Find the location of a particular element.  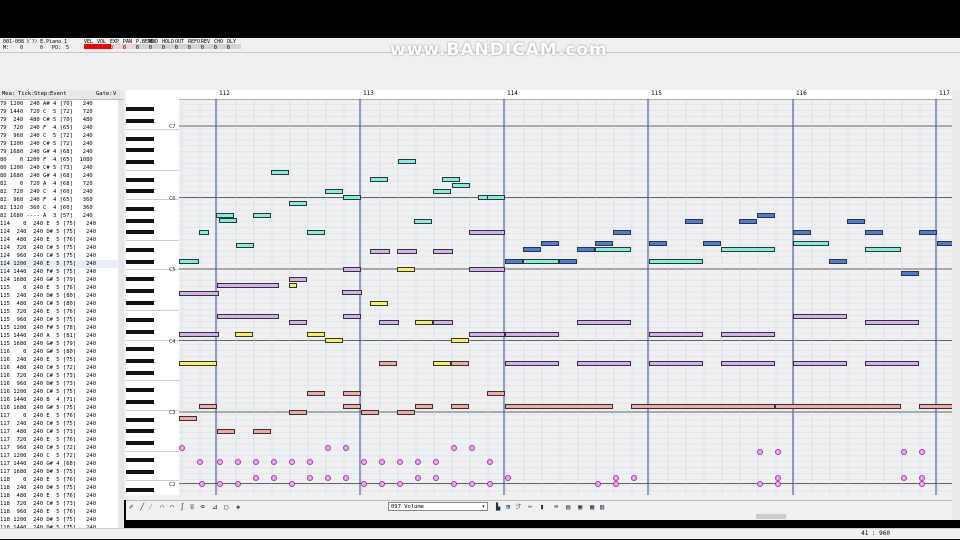

event-row: 114 1200 240 E 5 [75] 240 is located at coordinates (59, 264).